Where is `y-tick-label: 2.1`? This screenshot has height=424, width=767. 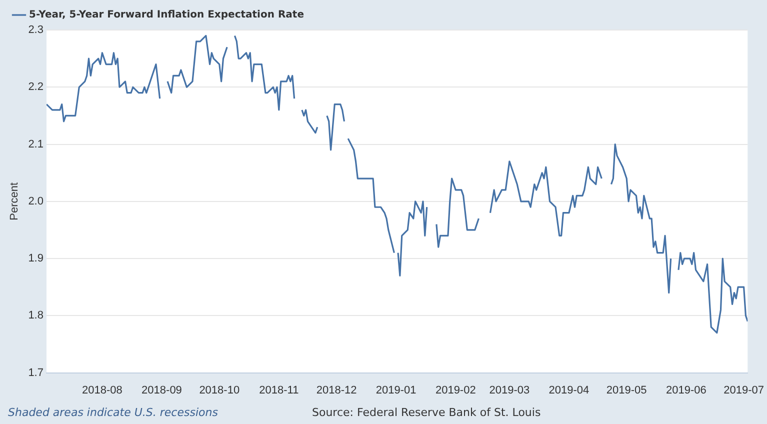 y-tick-label: 2.1 is located at coordinates (36, 144).